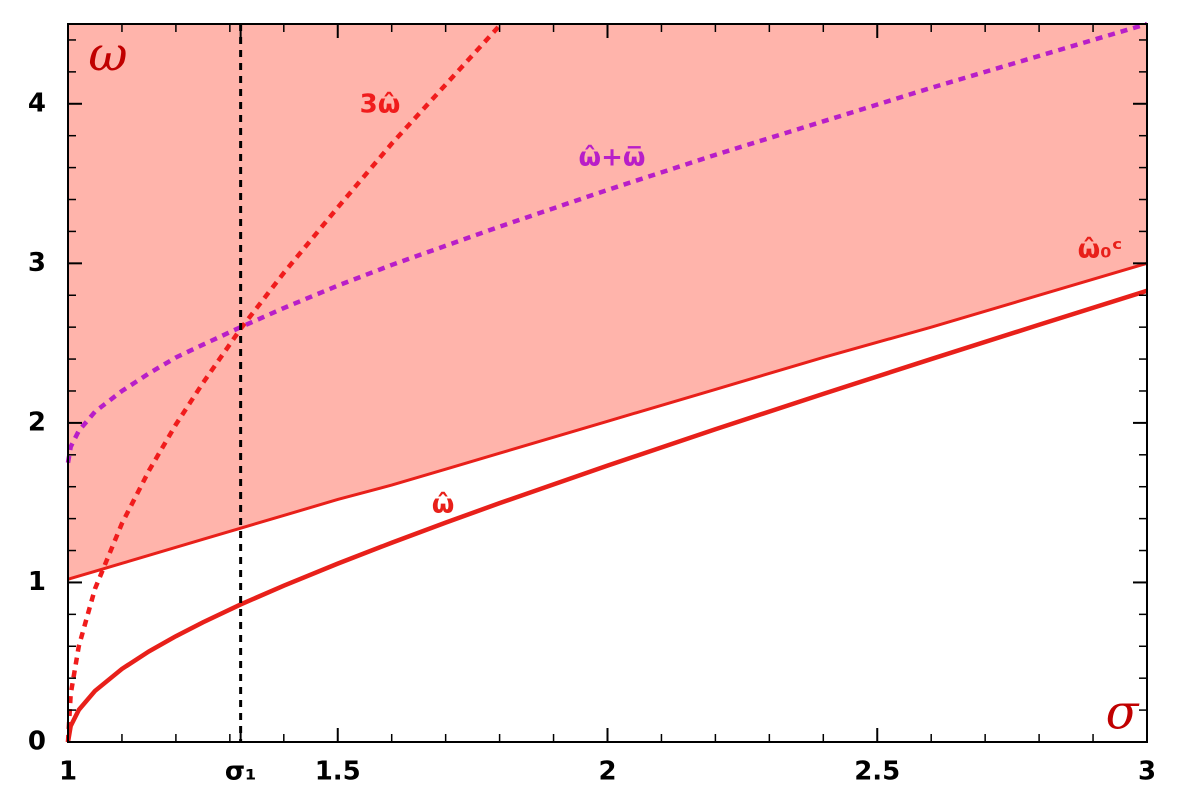  I want to click on curve-label: ω̂₀ᶜ, so click(1100, 250).